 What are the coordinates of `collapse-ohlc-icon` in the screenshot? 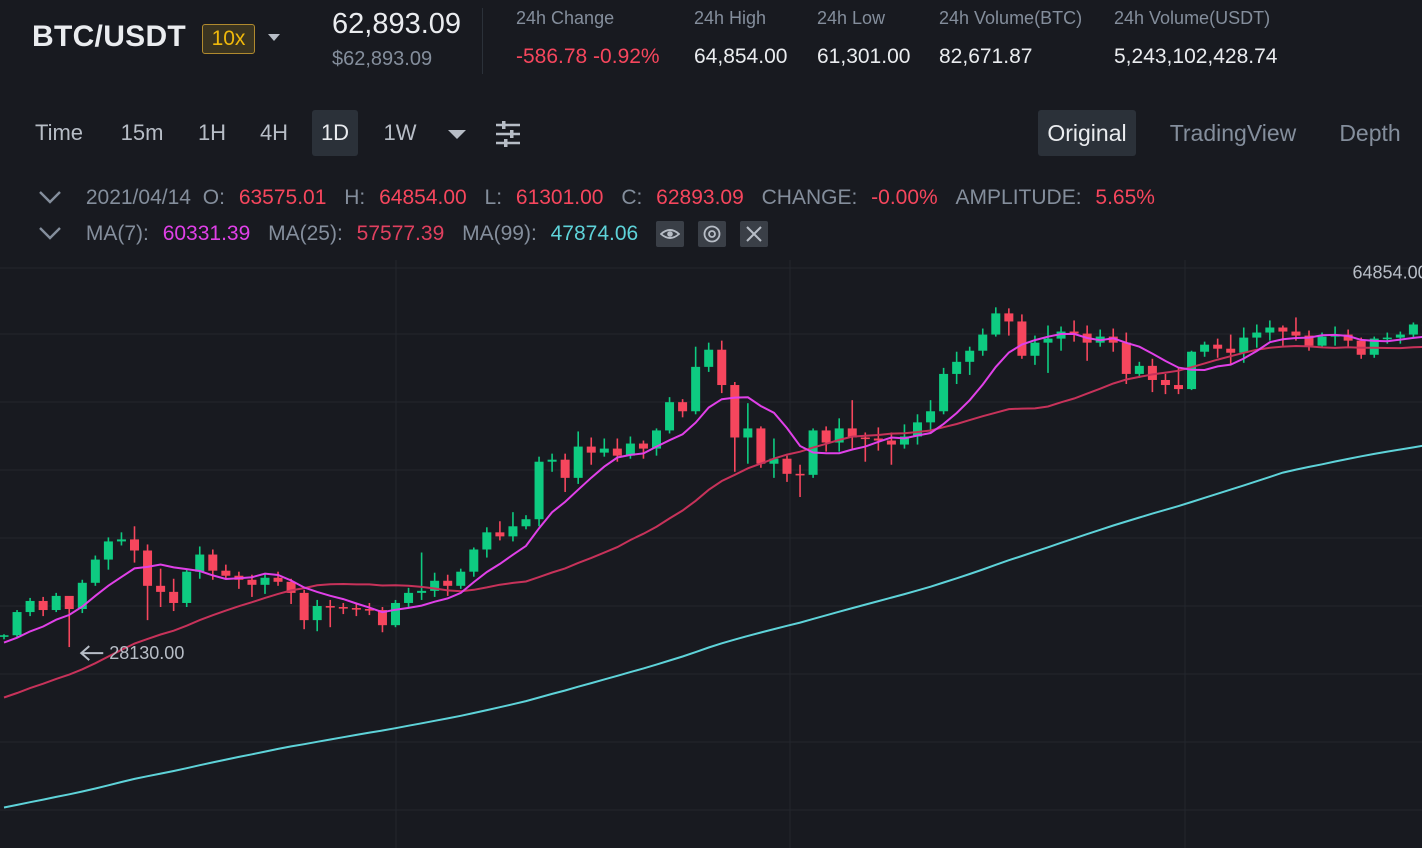 It's located at (50, 198).